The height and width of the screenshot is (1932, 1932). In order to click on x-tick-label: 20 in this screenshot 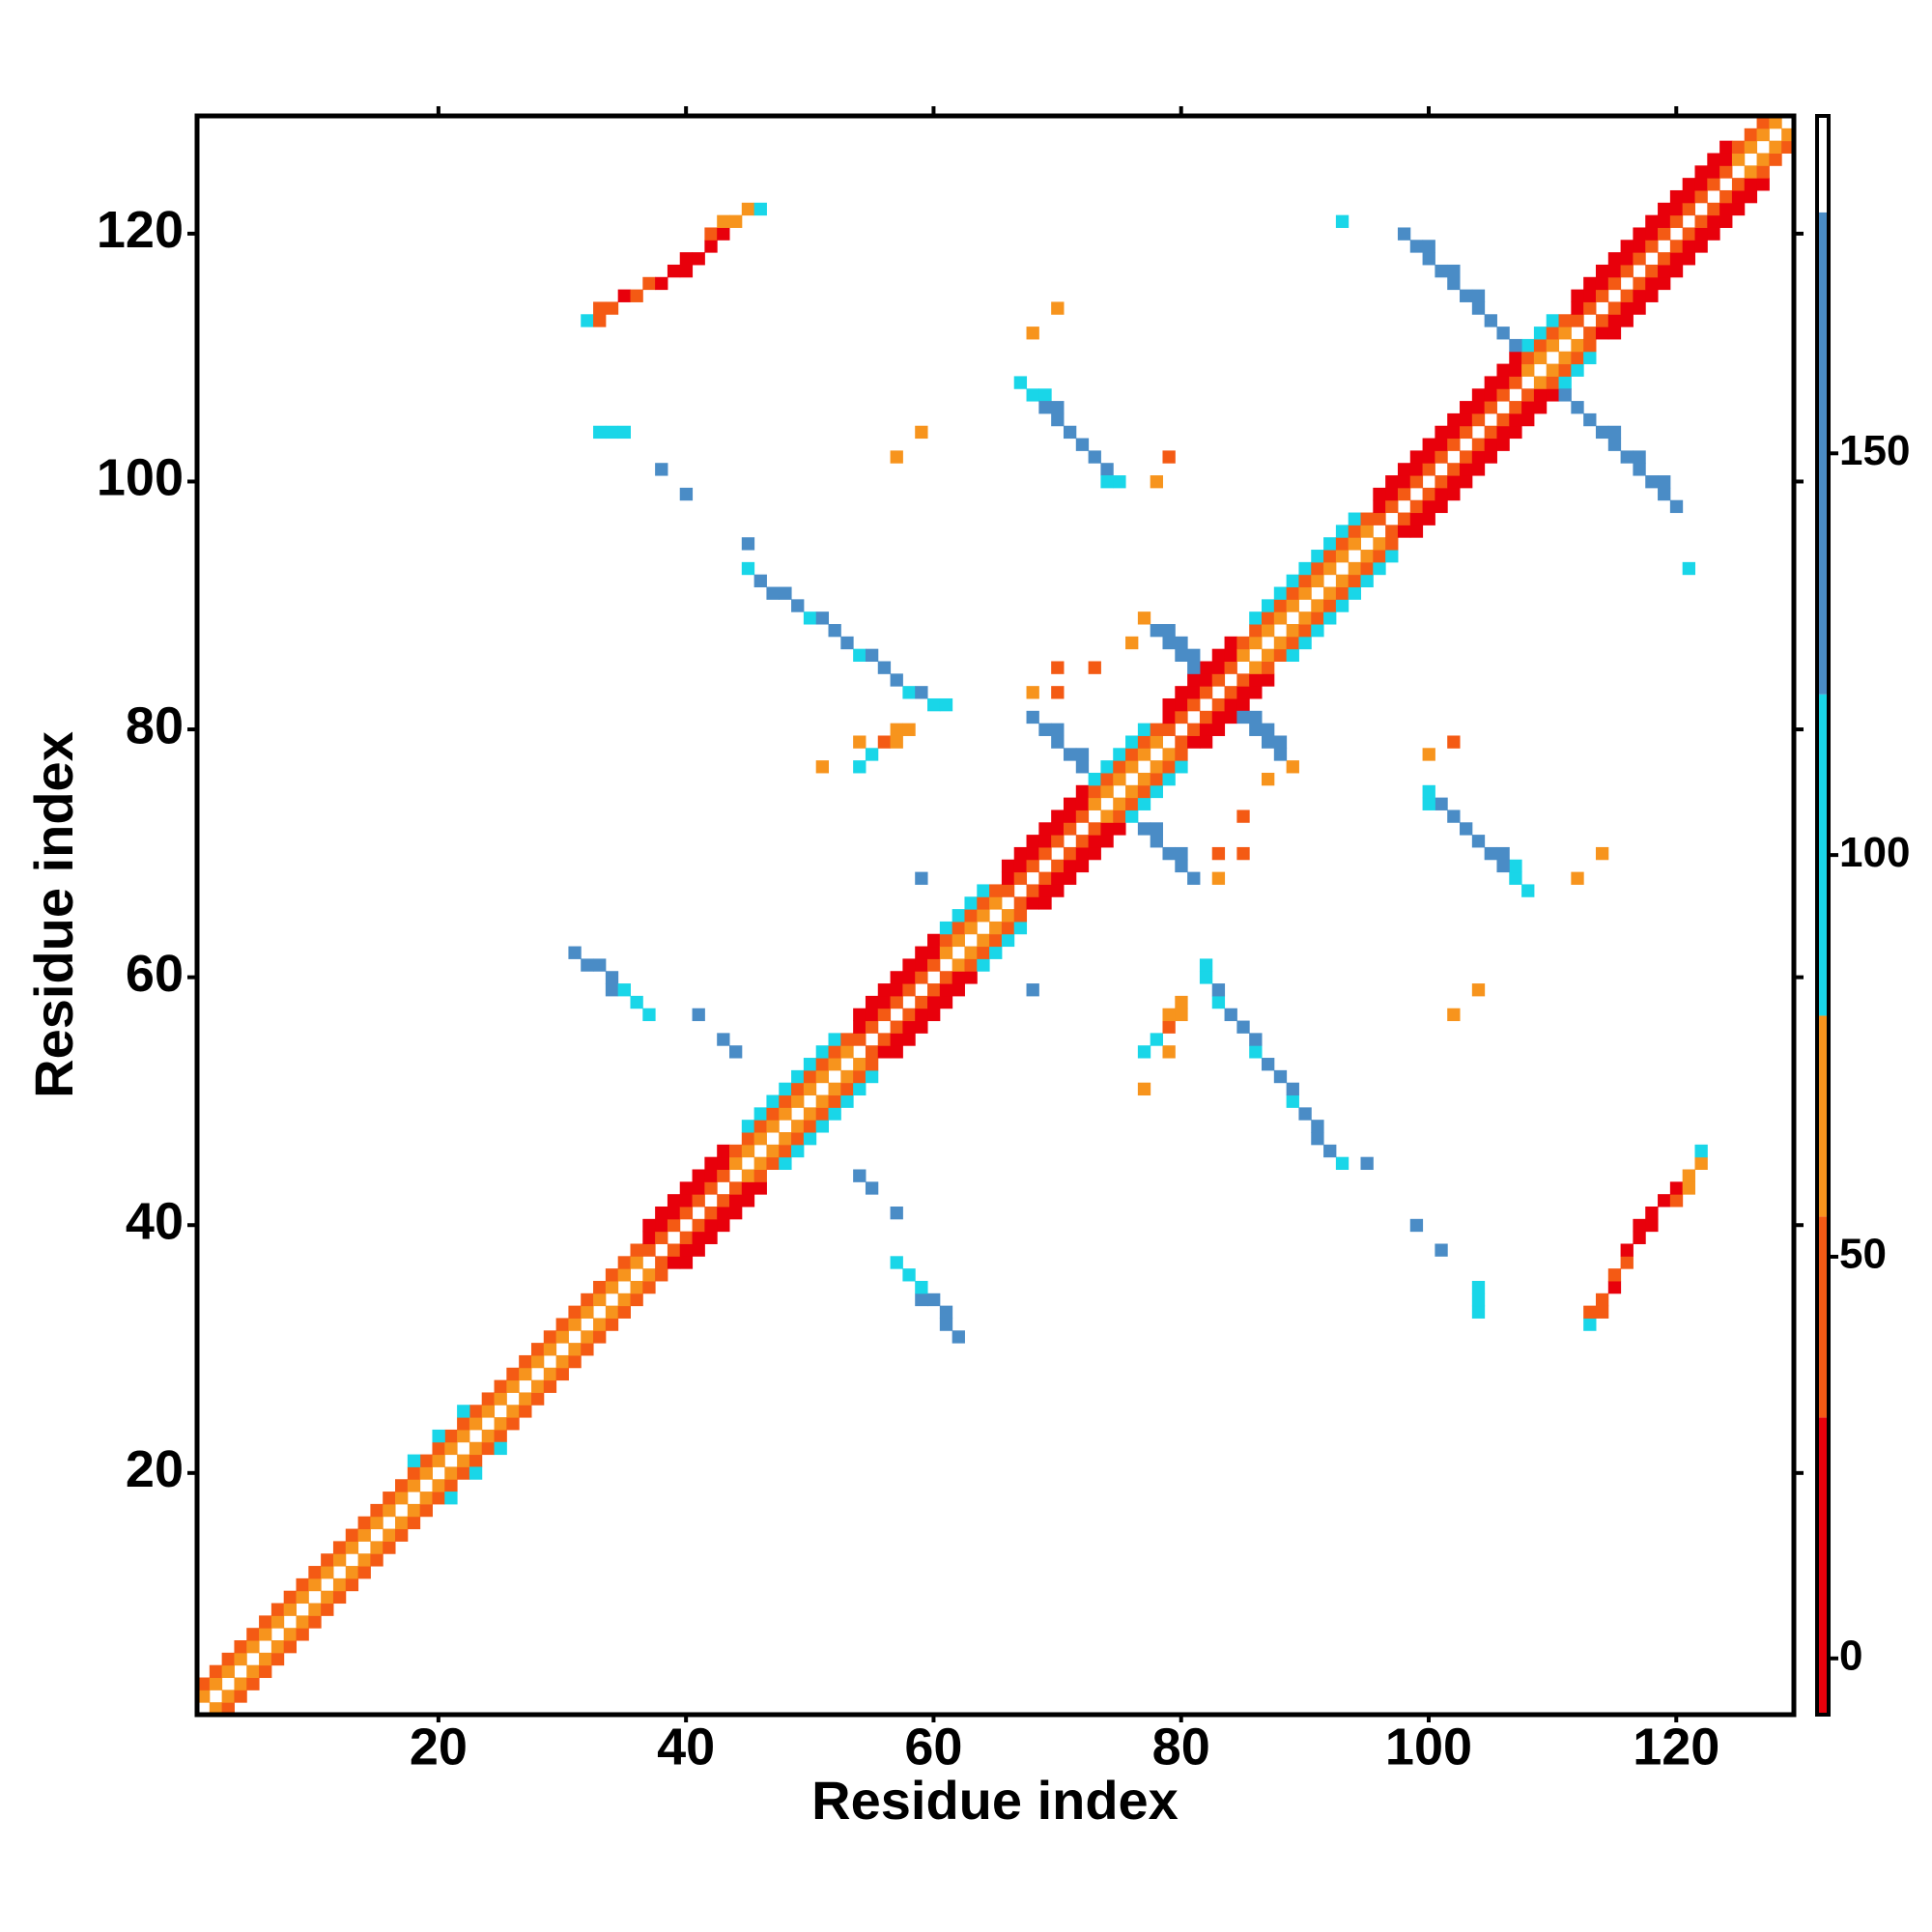, I will do `click(439, 1747)`.